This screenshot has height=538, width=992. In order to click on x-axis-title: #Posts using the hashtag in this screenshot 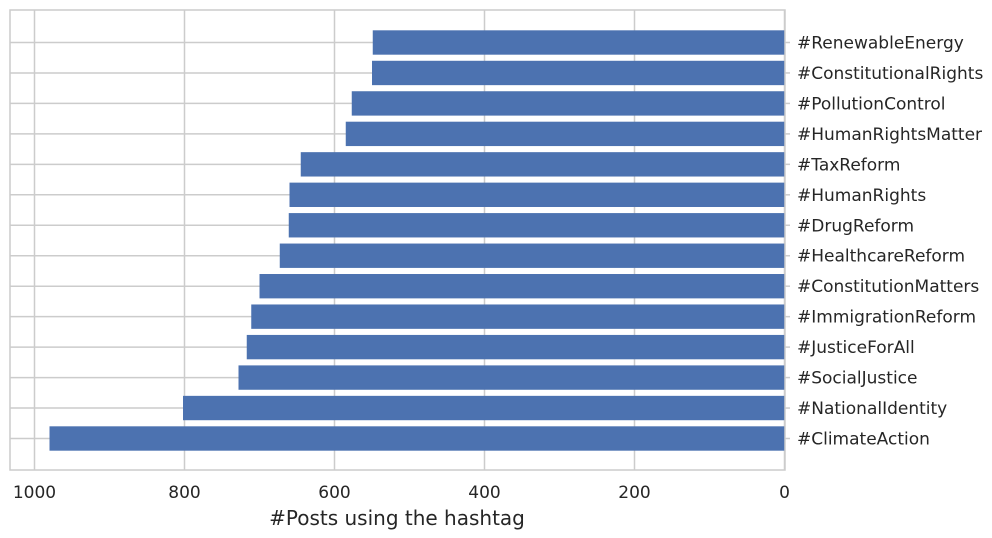, I will do `click(397, 518)`.